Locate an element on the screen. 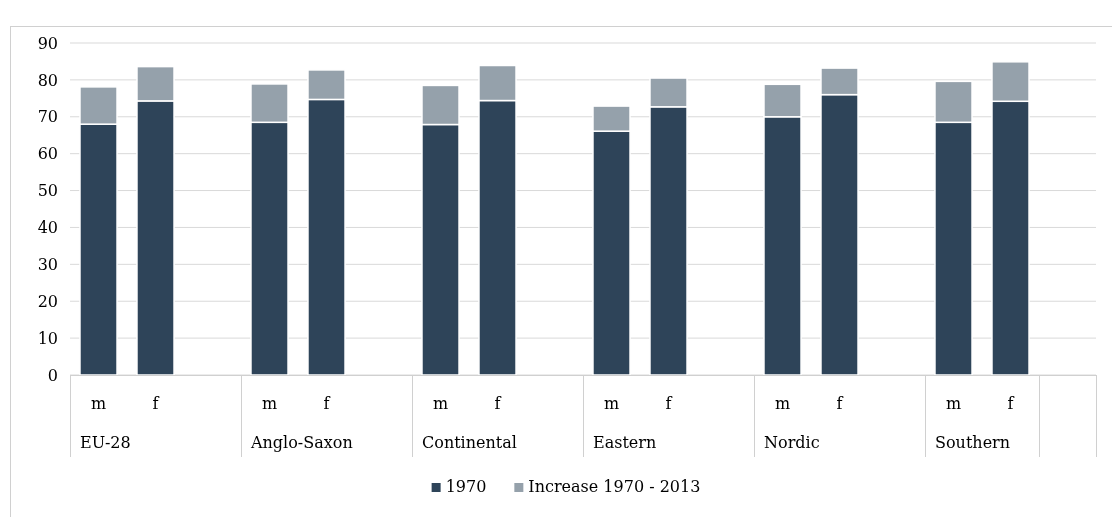  text: Nordic is located at coordinates (792, 442).